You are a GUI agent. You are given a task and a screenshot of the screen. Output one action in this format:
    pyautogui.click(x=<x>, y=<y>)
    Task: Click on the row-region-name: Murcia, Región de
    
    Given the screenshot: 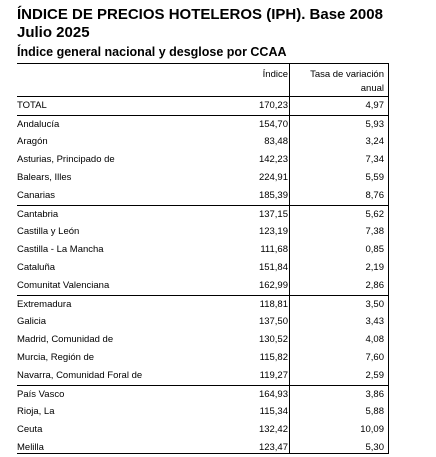 What is the action you would take?
    pyautogui.click(x=56, y=357)
    